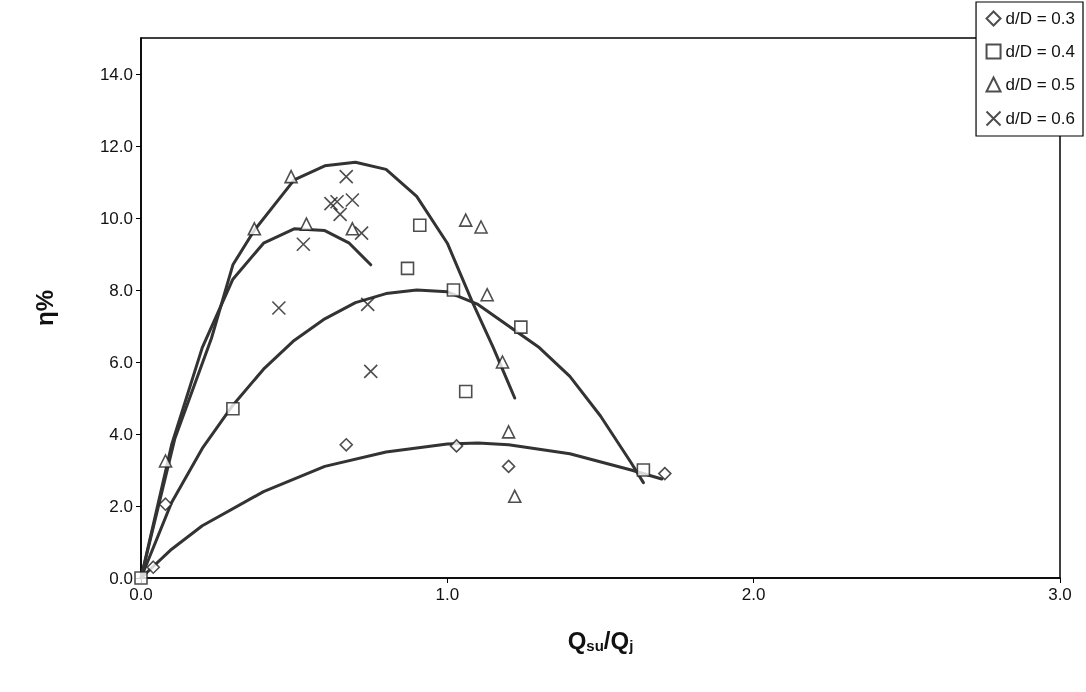  What do you see at coordinates (1040, 118) in the screenshot?
I see `legend-label: d/D = 0.6` at bounding box center [1040, 118].